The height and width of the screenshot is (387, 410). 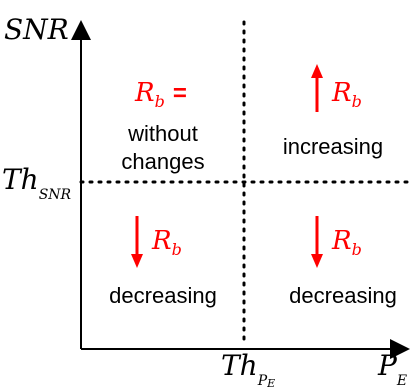 I want to click on snr-threshold-label: ThSNR, so click(x=37, y=183).